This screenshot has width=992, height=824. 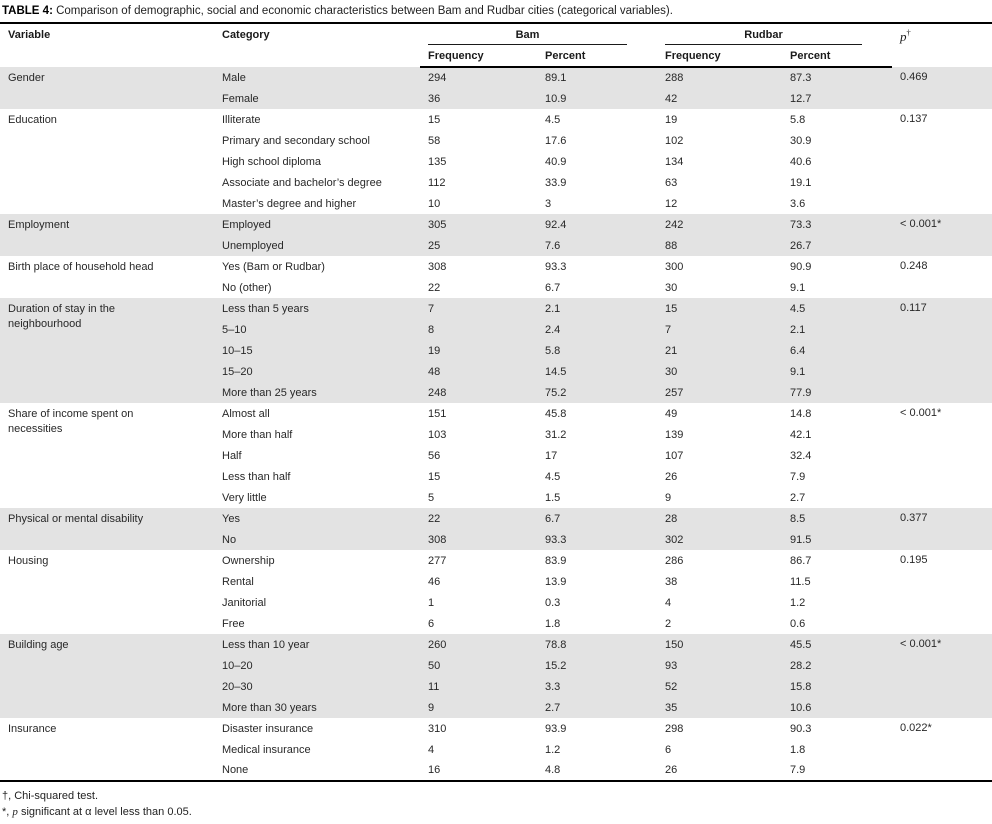 What do you see at coordinates (81, 267) in the screenshot?
I see `variable-cell: Birth place of household head` at bounding box center [81, 267].